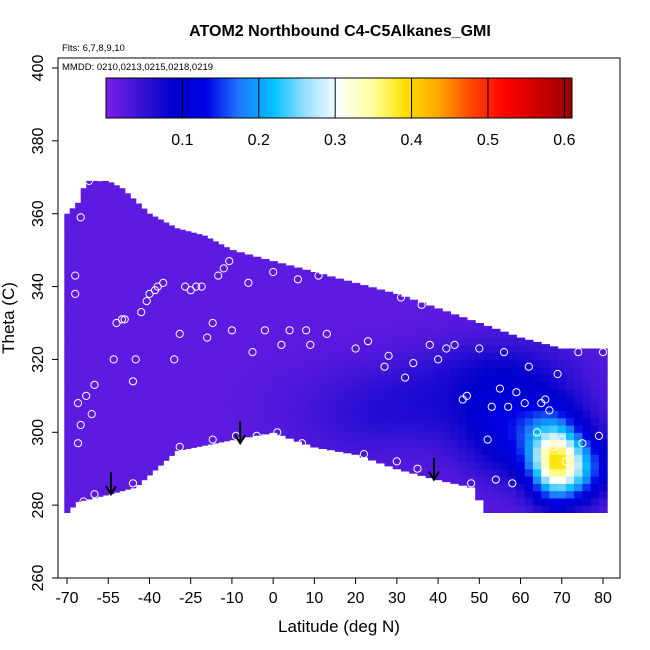 Image resolution: width=650 pixels, height=650 pixels. I want to click on x-tick-label: 50, so click(479, 598).